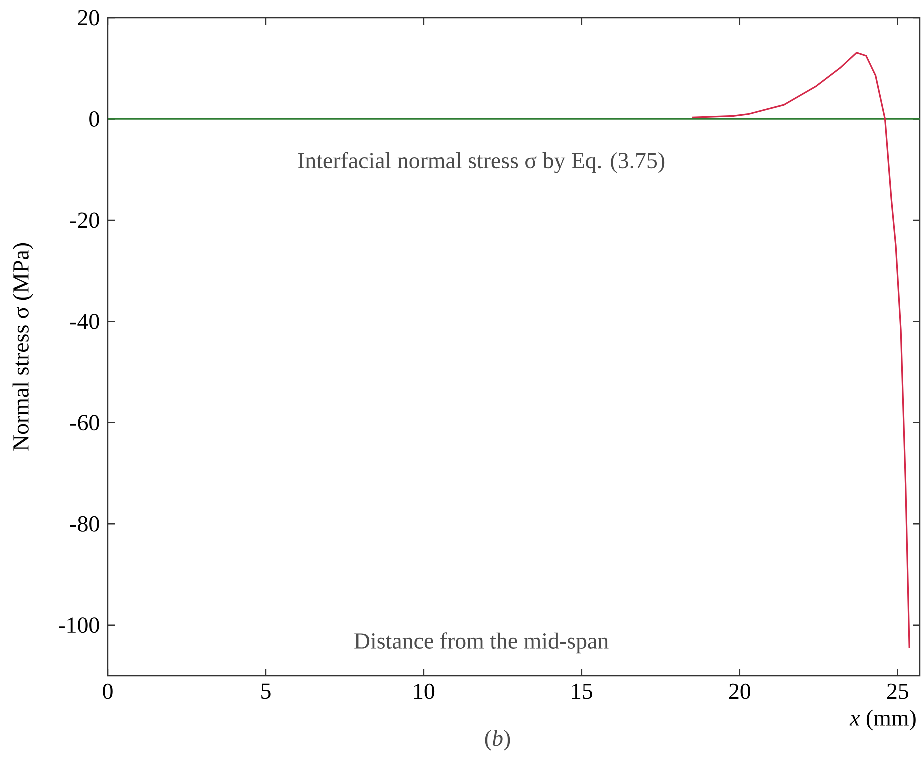  I want to click on y-tick-label: 0, so click(95, 119).